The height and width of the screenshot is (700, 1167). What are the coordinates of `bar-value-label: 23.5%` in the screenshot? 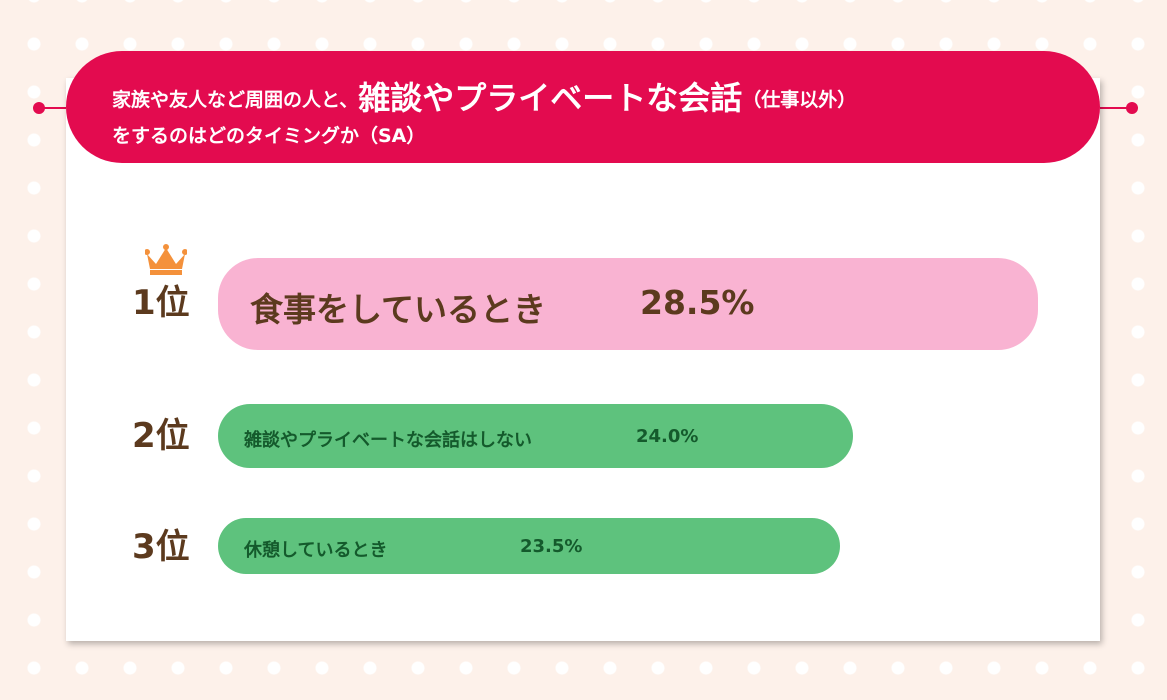 It's located at (551, 546).